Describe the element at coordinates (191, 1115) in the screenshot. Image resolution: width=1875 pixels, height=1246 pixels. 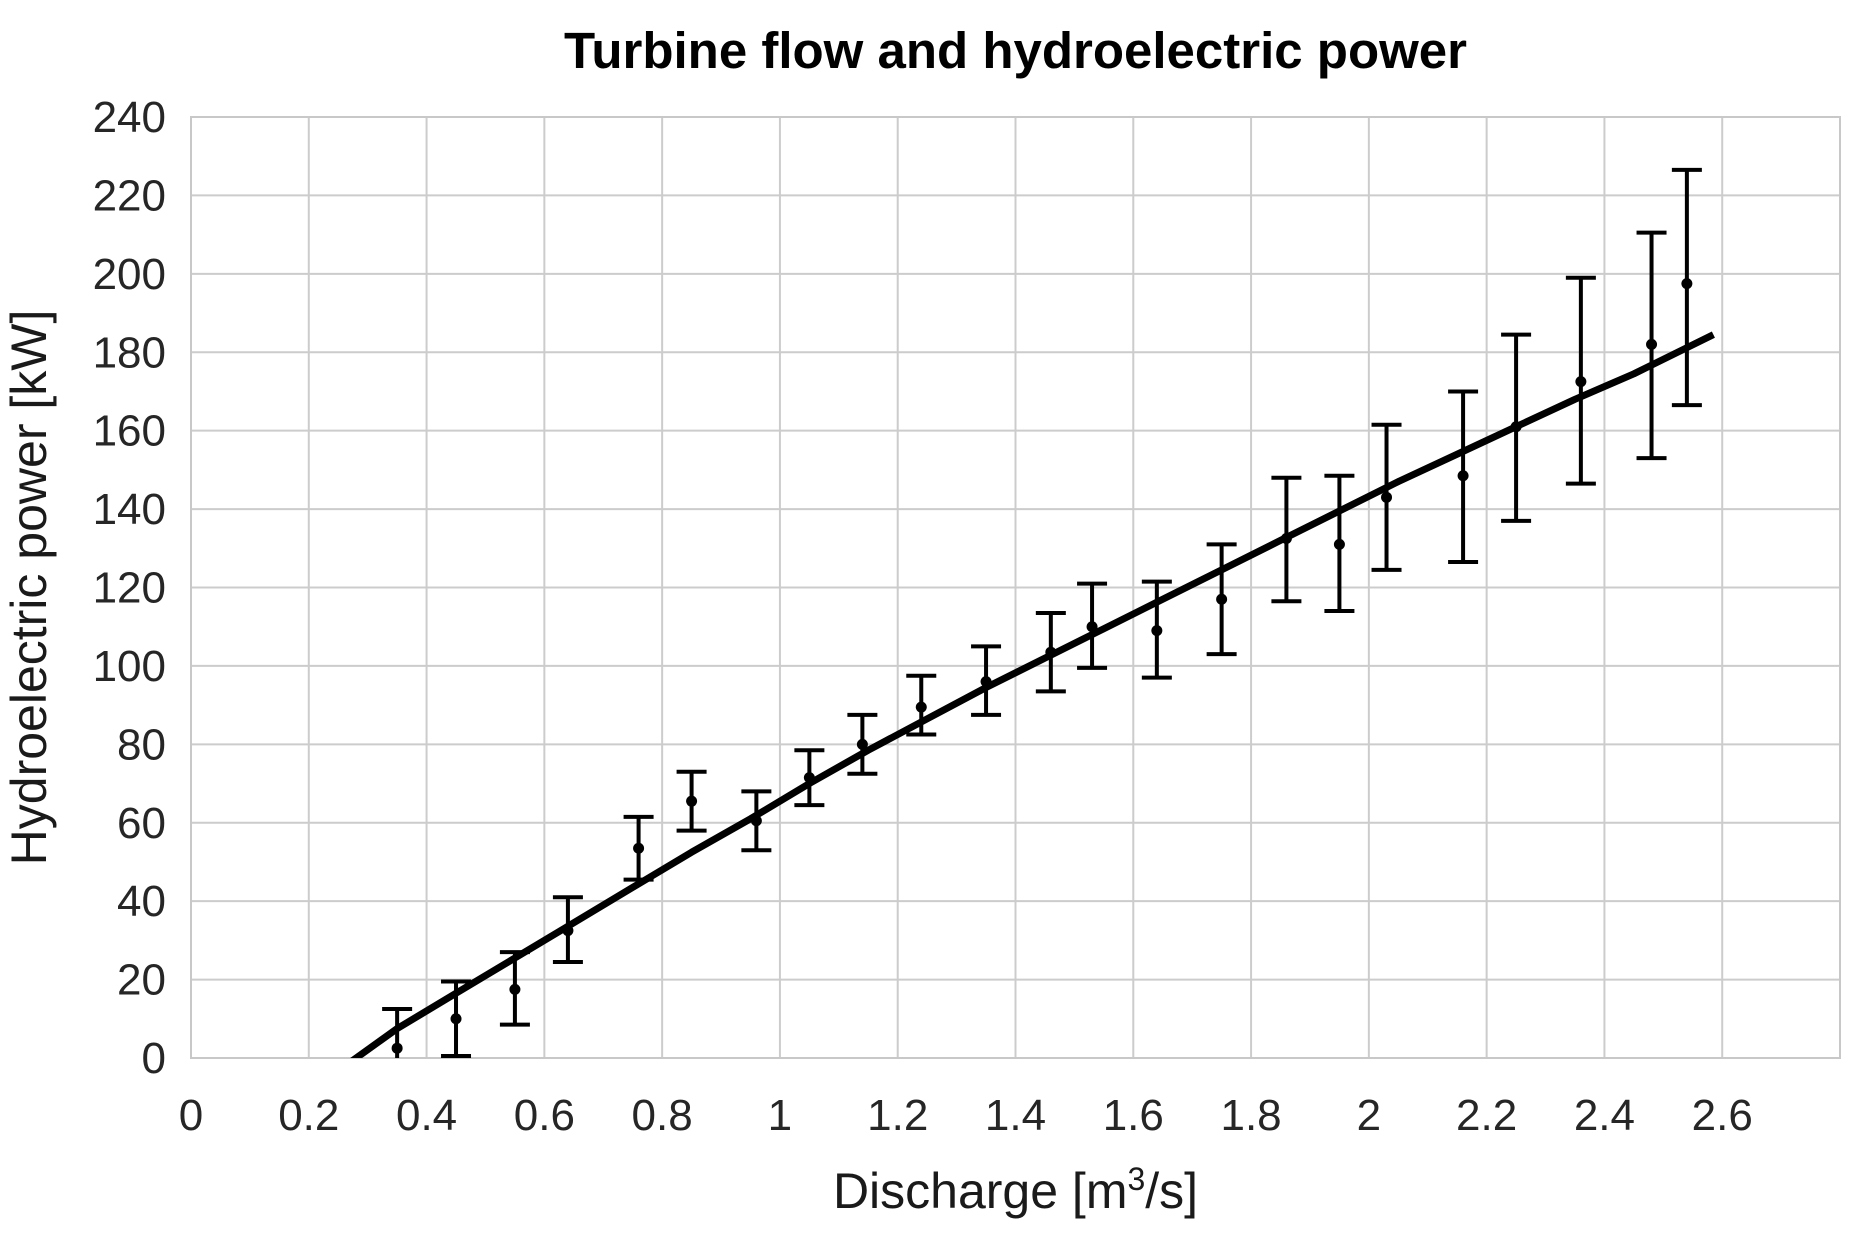
I see `x-tick-label: 0` at that location.